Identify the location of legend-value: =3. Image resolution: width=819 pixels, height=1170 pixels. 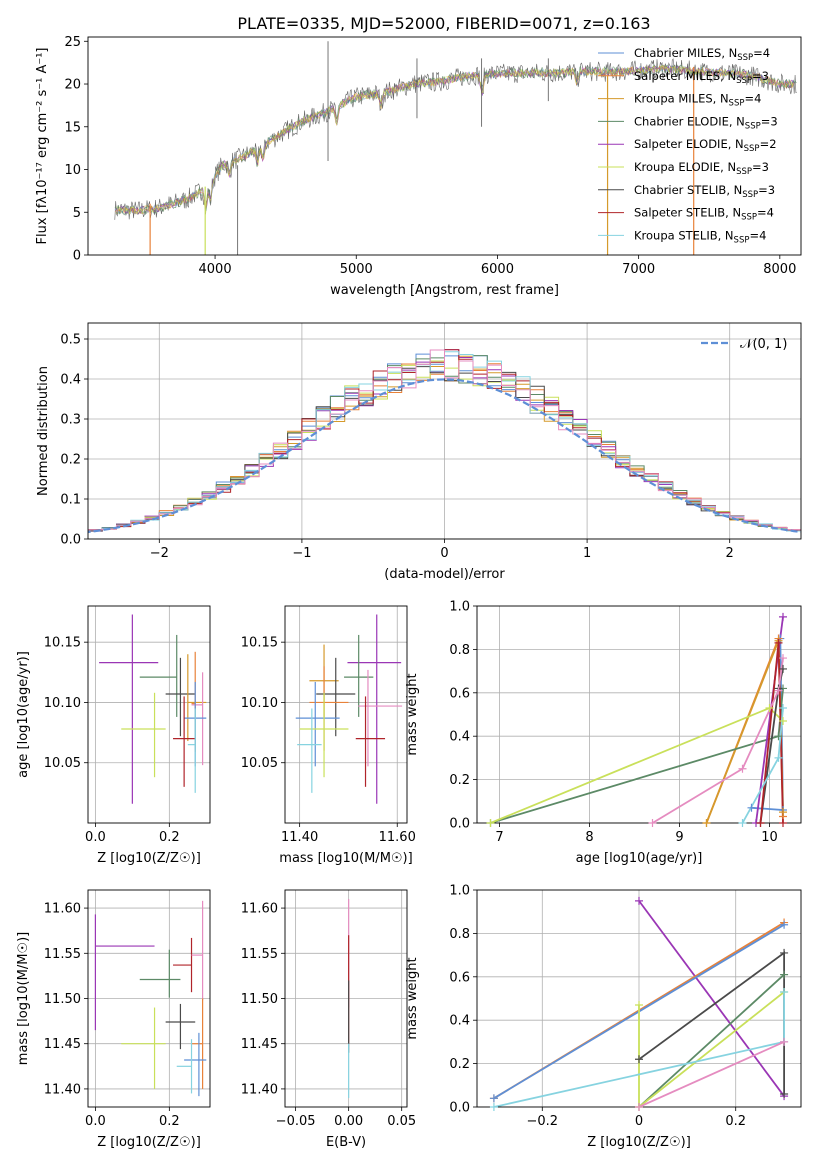
(760, 76).